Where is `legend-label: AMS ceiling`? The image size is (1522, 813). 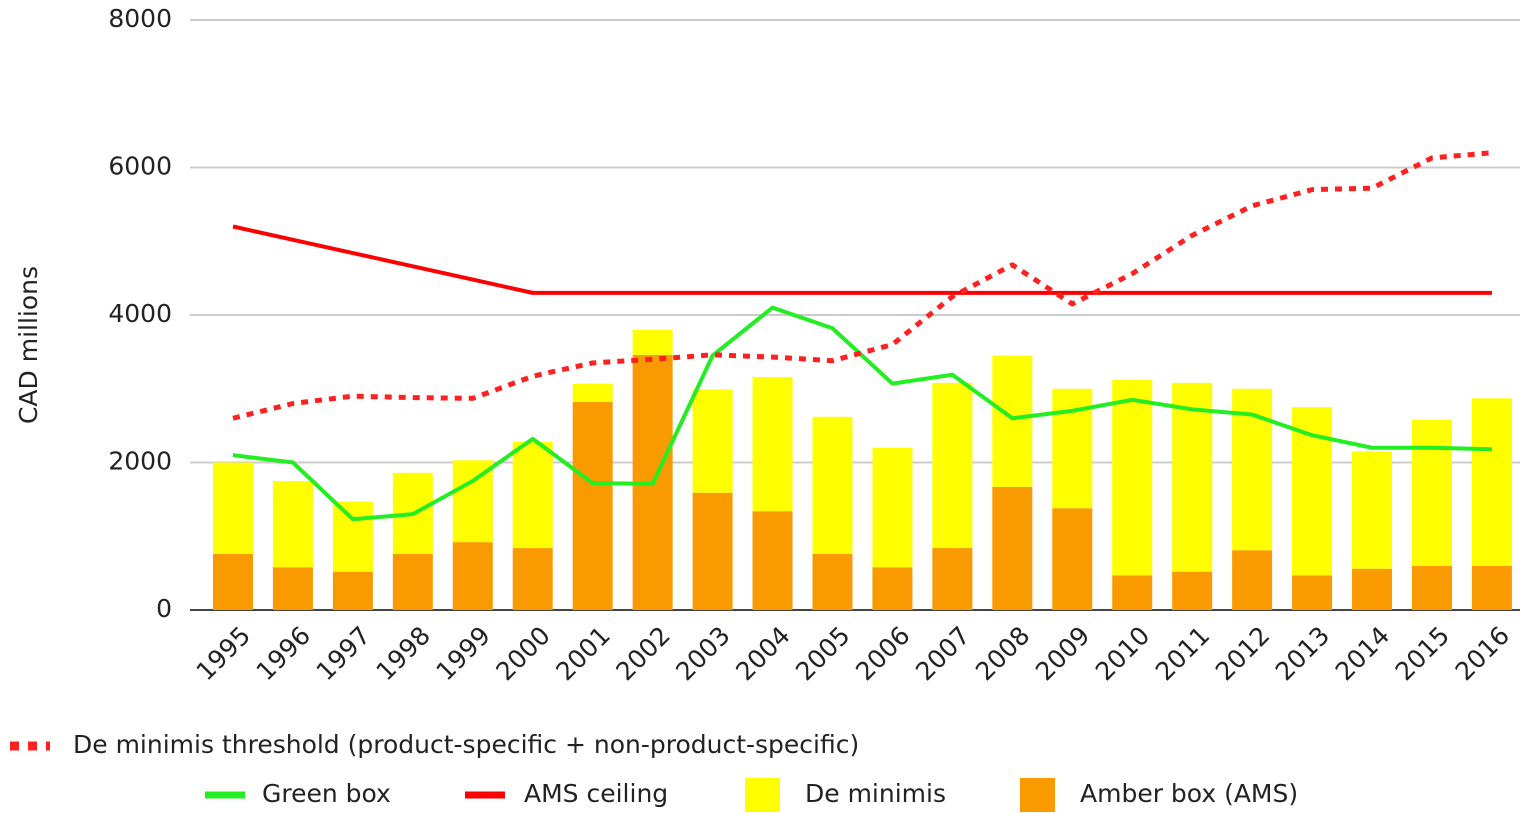
legend-label: AMS ceiling is located at coordinates (596, 793).